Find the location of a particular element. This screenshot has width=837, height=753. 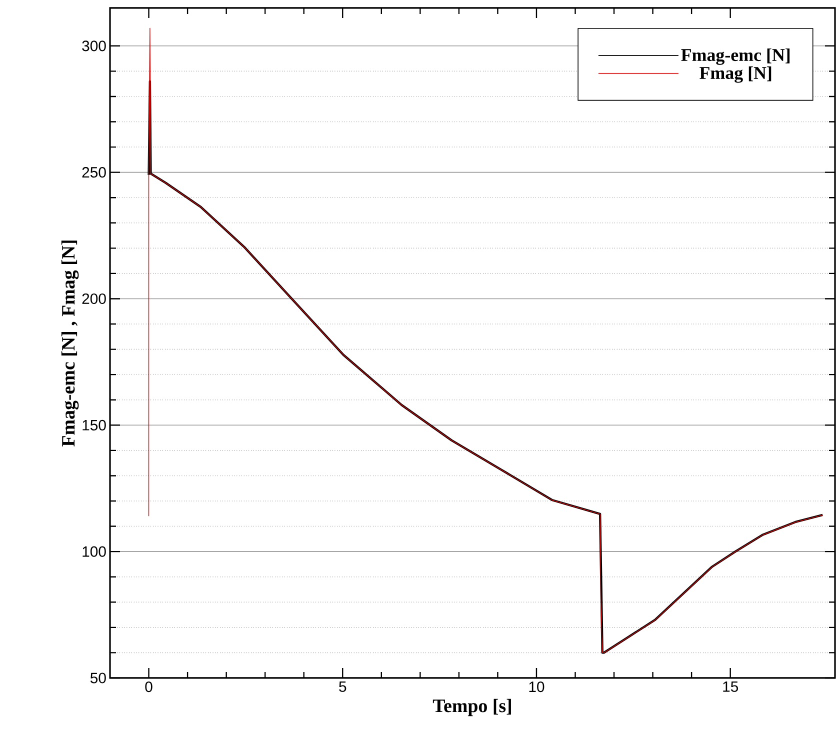

legend-label: Fmag-emc [N] is located at coordinates (735, 56).